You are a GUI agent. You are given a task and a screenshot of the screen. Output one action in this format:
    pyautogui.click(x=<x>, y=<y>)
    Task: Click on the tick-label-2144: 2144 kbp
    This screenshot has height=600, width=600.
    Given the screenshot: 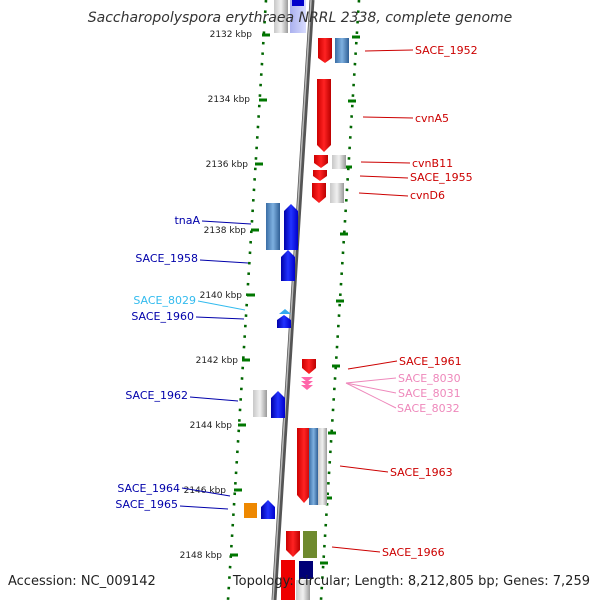 What is the action you would take?
    pyautogui.click(x=211, y=426)
    